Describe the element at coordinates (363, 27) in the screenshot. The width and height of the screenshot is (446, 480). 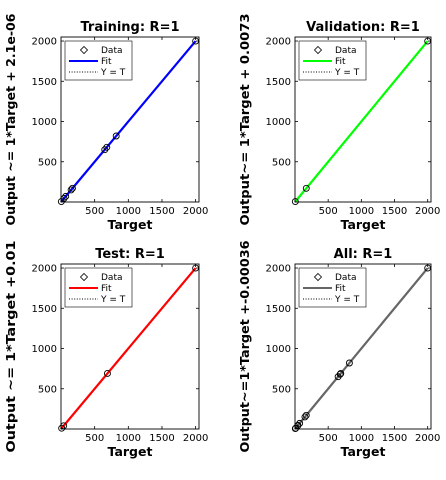
I see `chart-title: Validation: R=1` at that location.